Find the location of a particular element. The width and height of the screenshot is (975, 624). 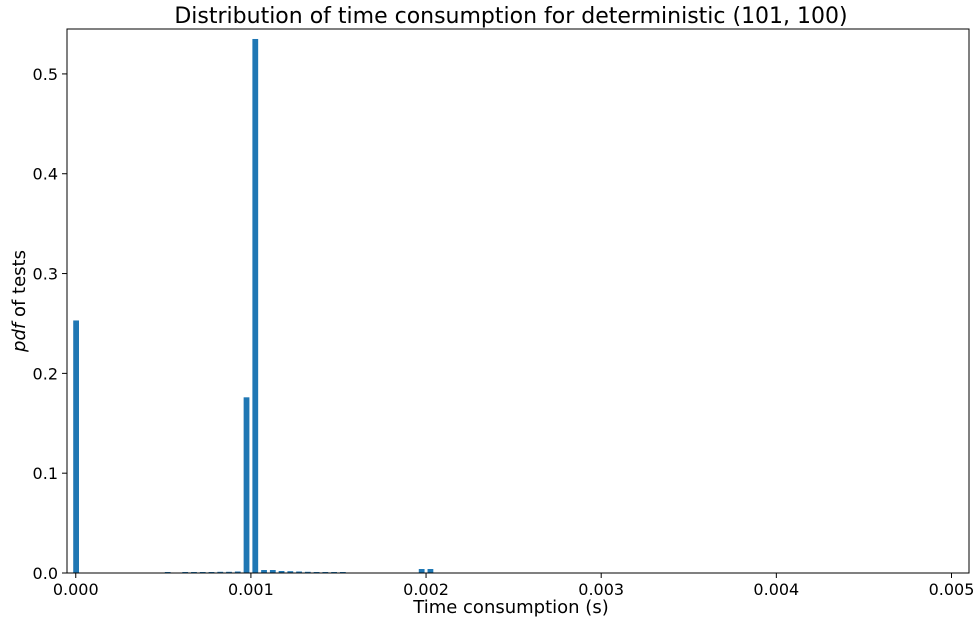

x-axis-ticks: 0.000 0.001 0.002 0.003 0.004 0.005 is located at coordinates (514, 586).